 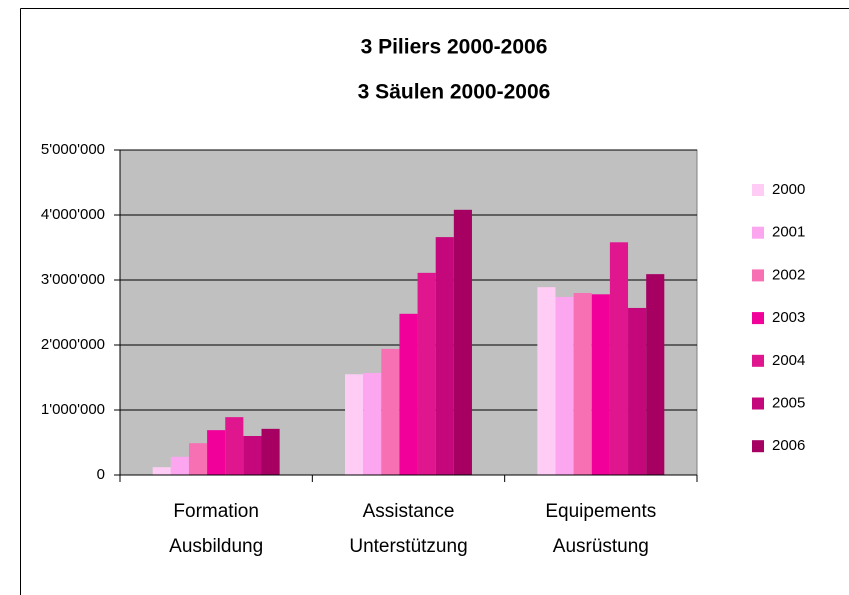 What do you see at coordinates (216, 546) in the screenshot?
I see `x-tick-label: Ausbildung` at bounding box center [216, 546].